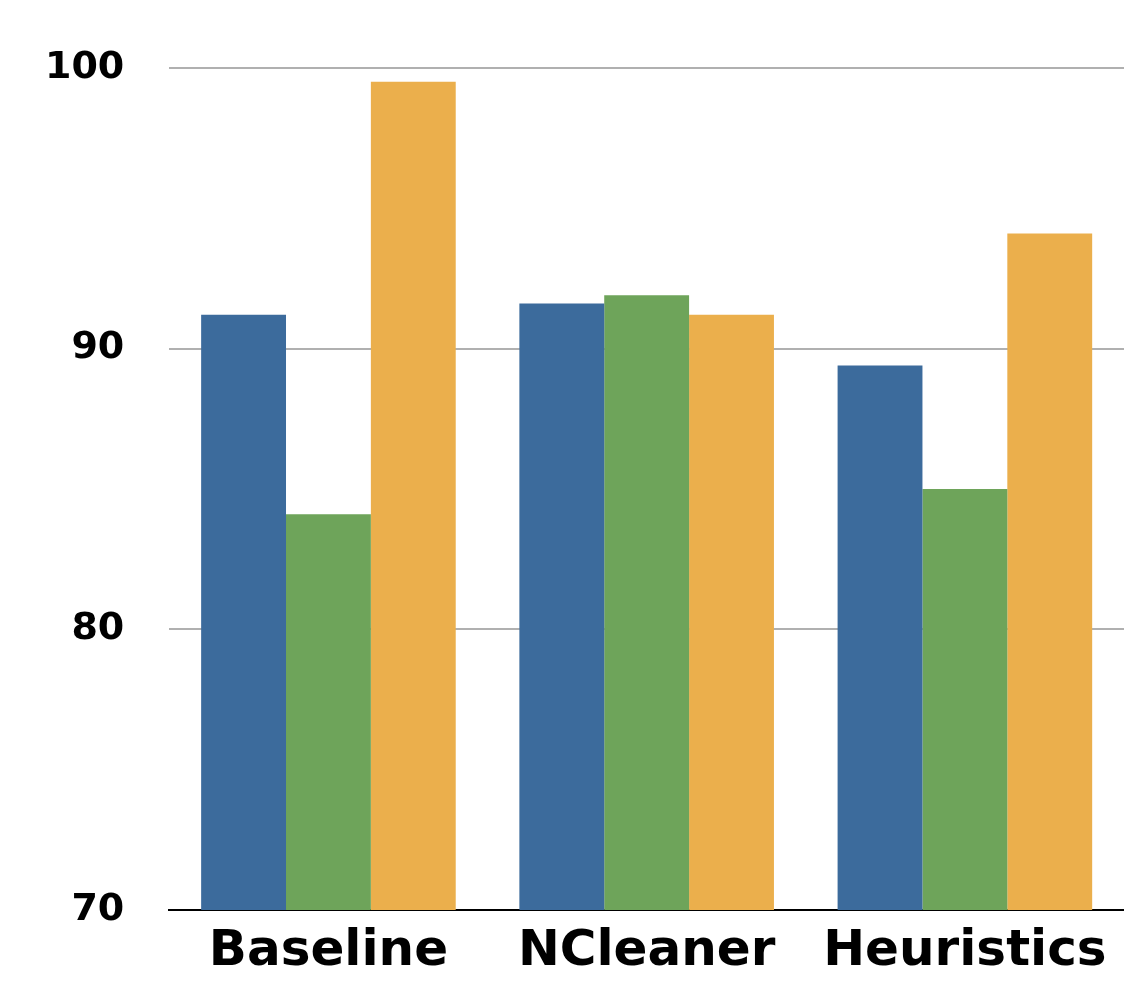 The width and height of the screenshot is (1124, 994). Describe the element at coordinates (84, 64) in the screenshot. I see `y-tick-label: 100` at that location.